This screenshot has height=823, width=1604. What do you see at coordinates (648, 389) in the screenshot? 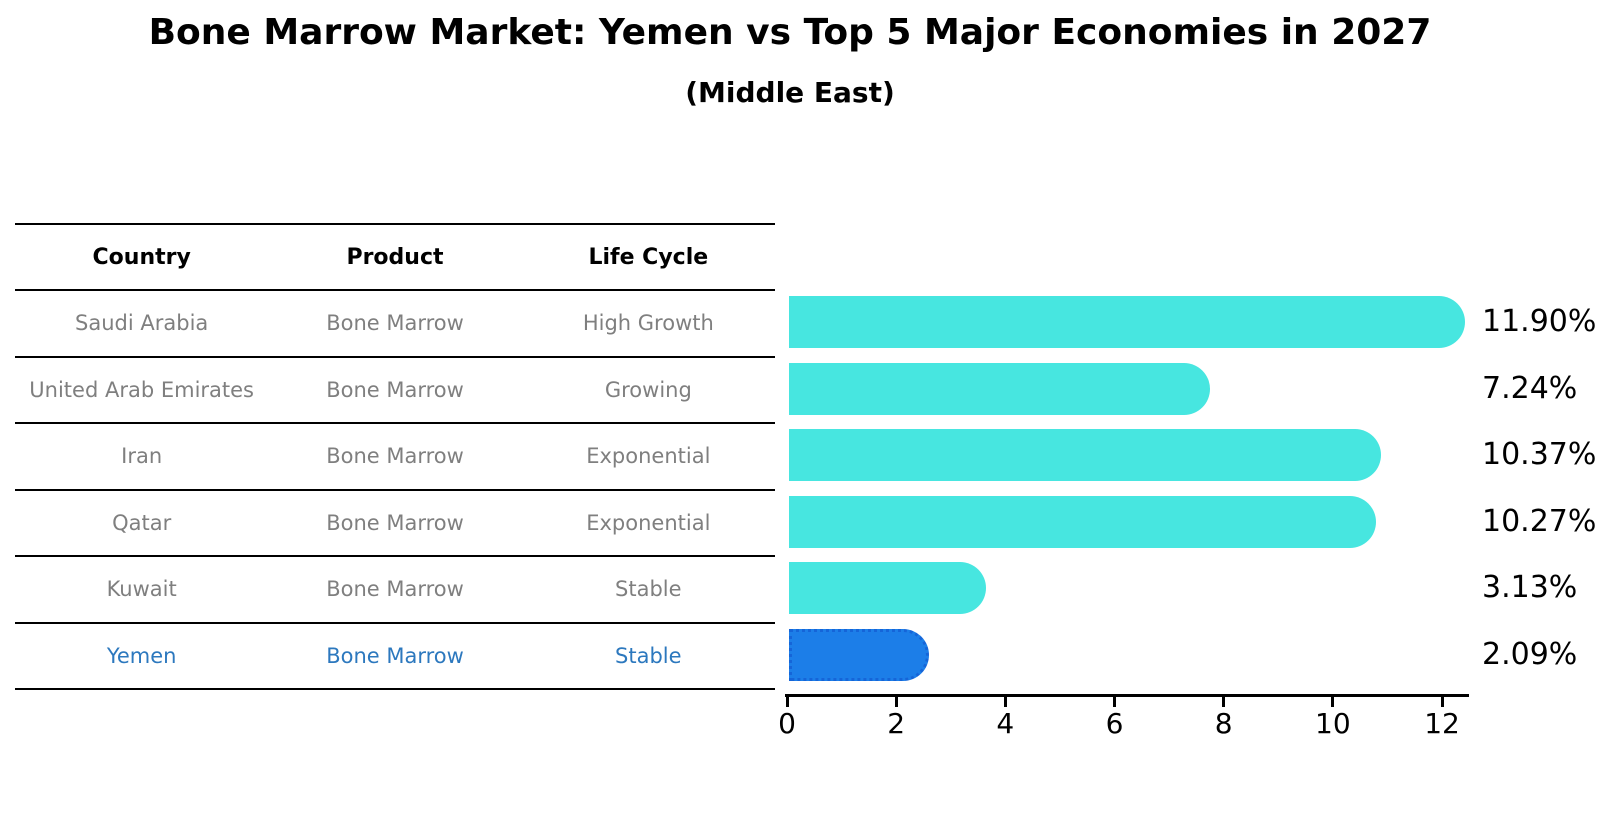
I see `table-cell-life-cycle: Growing` at bounding box center [648, 389].